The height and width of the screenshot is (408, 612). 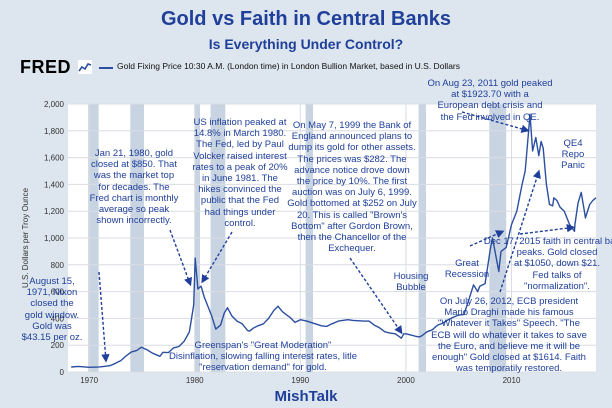 I want to click on y-tick-label: 1,600, so click(x=54, y=158).